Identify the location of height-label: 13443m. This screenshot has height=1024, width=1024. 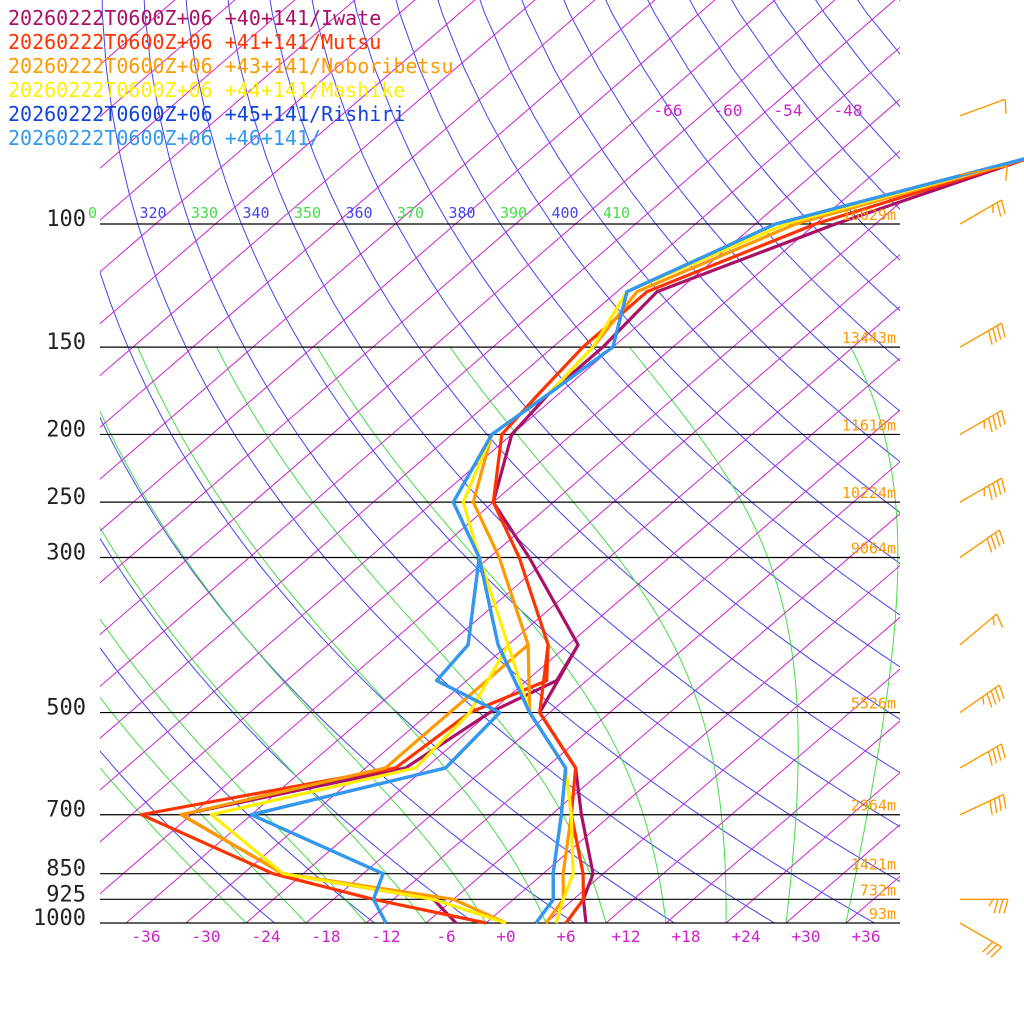
(869, 338).